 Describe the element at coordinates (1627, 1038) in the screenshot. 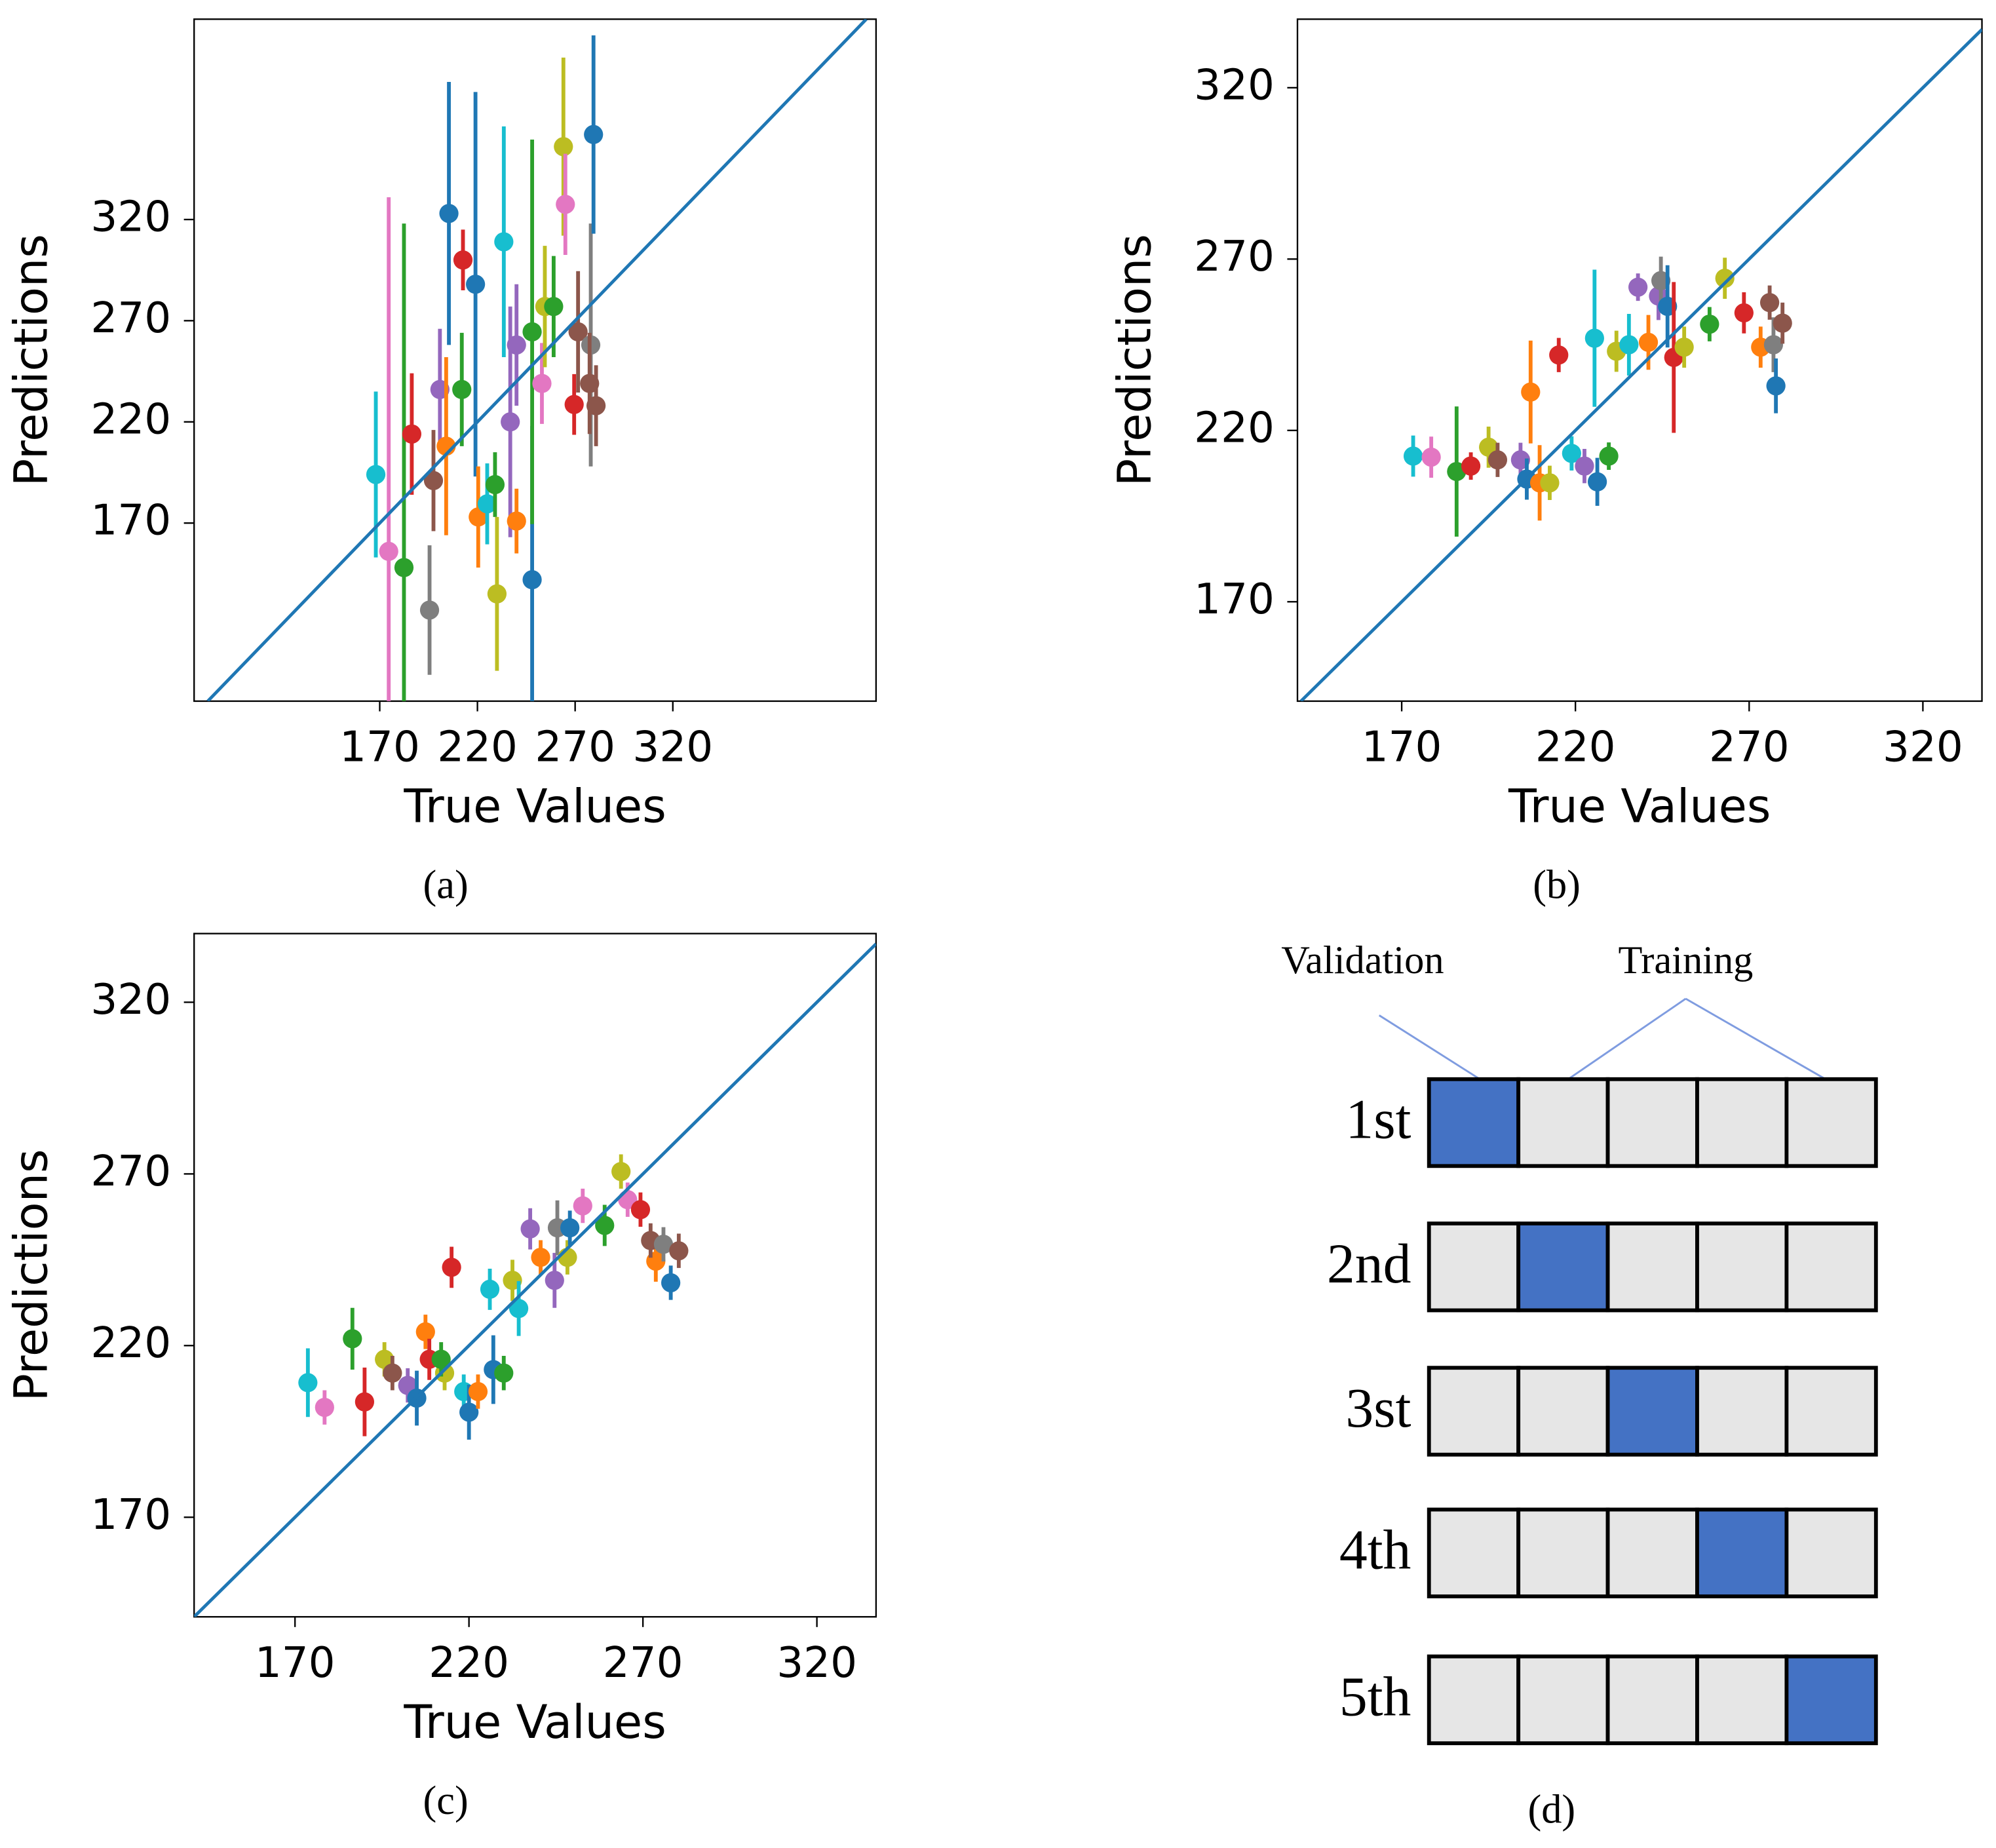

I see `pointer-line` at that location.